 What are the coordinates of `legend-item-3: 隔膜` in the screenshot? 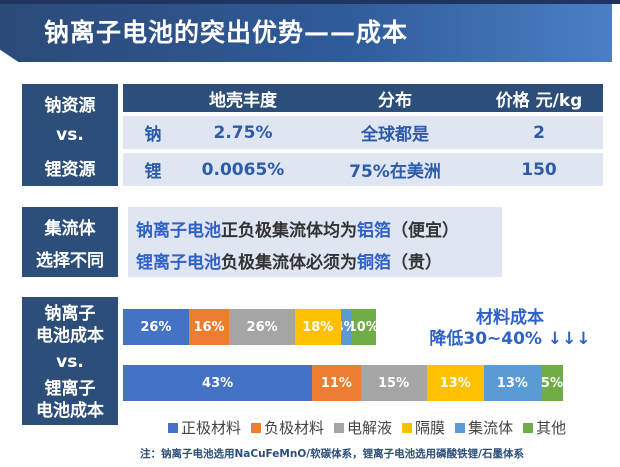 It's located at (423, 427).